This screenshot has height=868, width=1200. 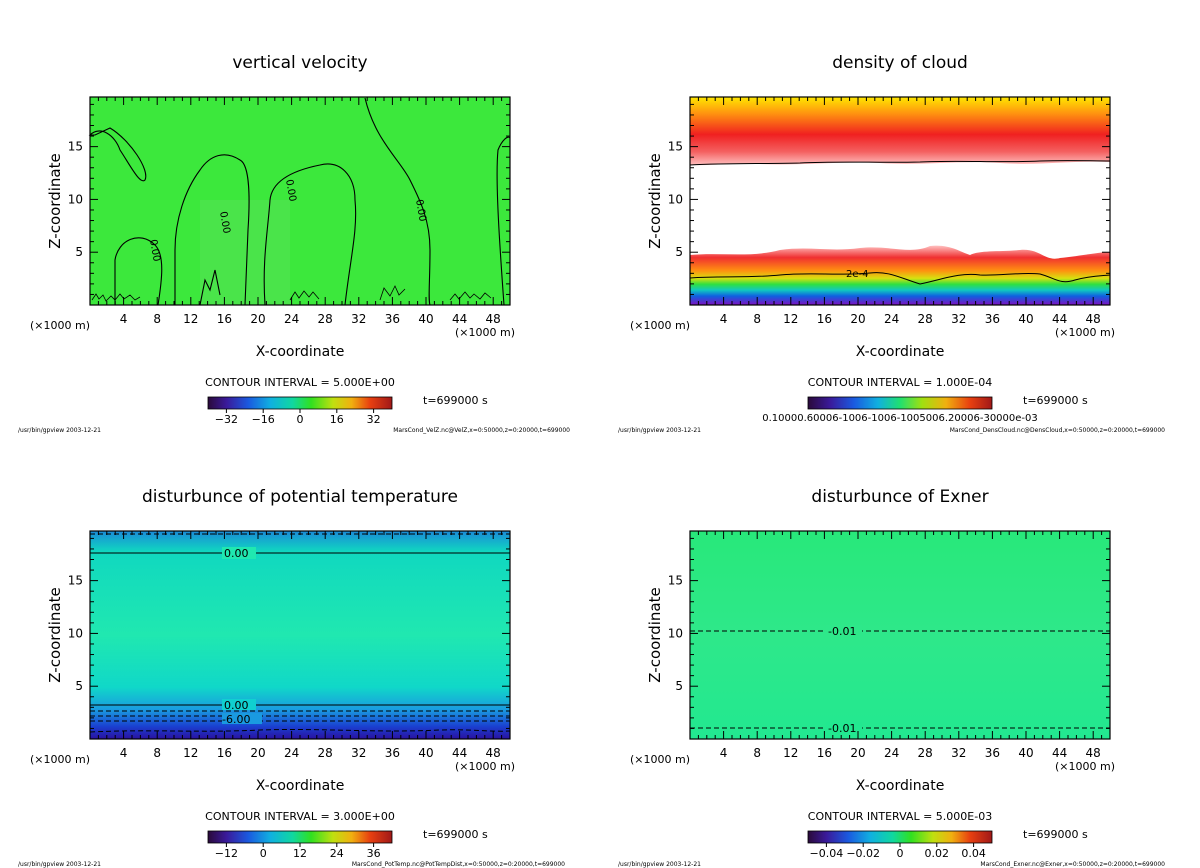 I want to click on colorbar-ticks: −0.04 −0.02 0 0.02 0.04, so click(x=898, y=851).